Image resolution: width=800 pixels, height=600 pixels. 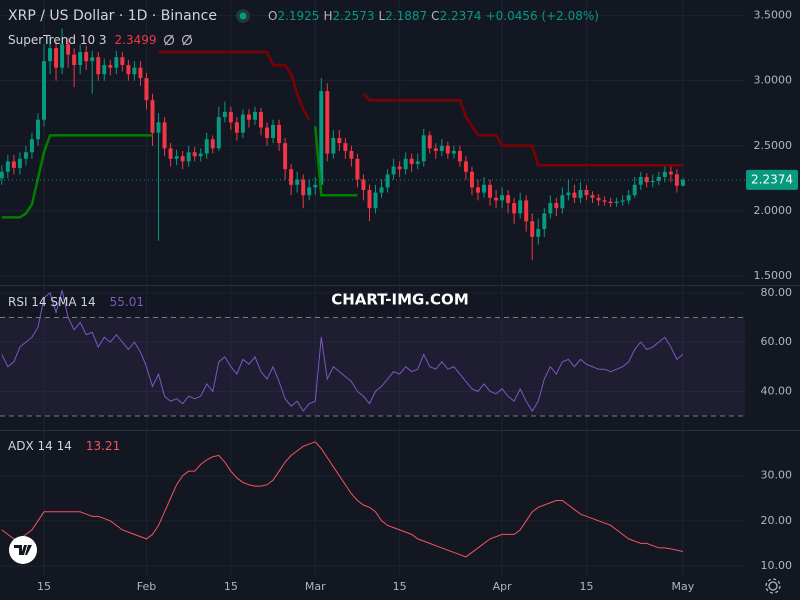 I want to click on watermark: CHART-IMG.COM, so click(x=400, y=300).